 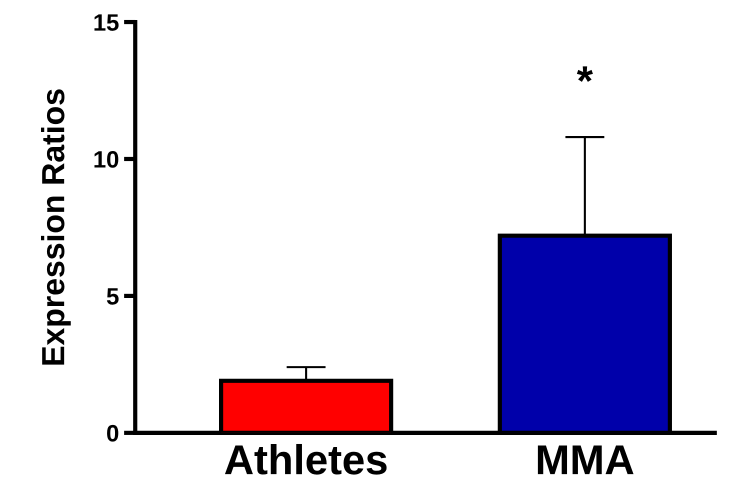 I want to click on y-tick-label: 0, so click(x=112, y=433).